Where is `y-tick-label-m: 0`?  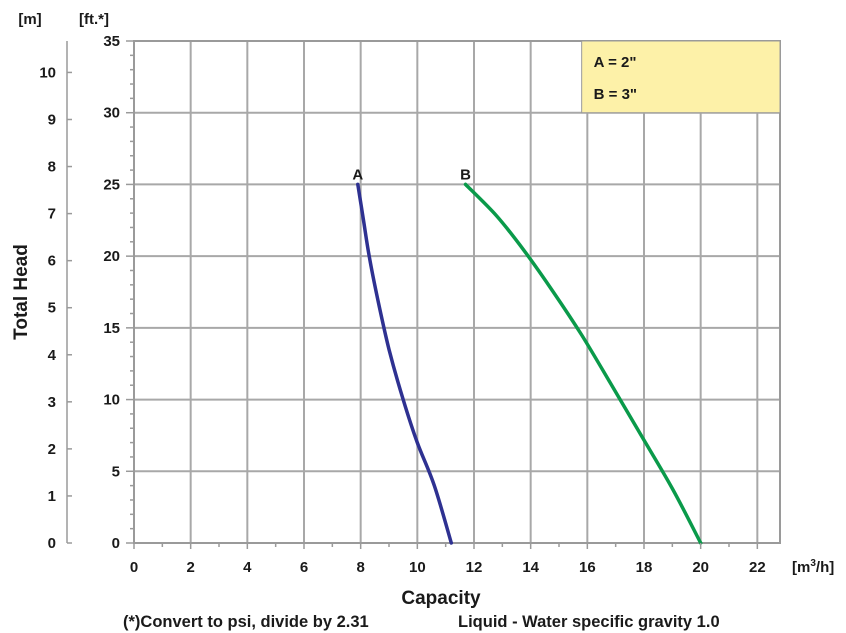 y-tick-label-m: 0 is located at coordinates (52, 543).